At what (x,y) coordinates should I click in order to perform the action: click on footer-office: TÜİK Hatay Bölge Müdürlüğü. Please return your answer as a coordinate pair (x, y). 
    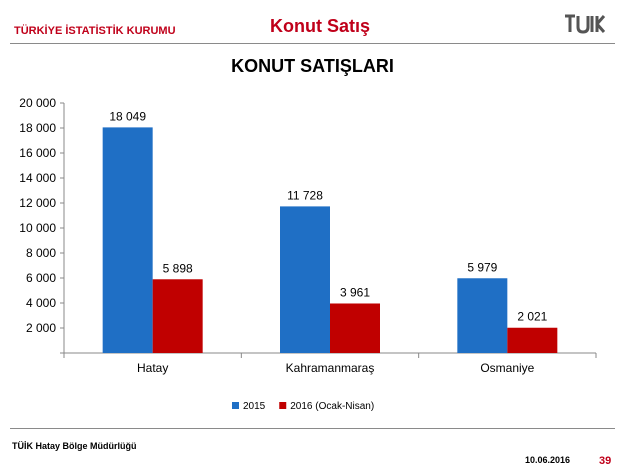
    Looking at the image, I should click on (74, 446).